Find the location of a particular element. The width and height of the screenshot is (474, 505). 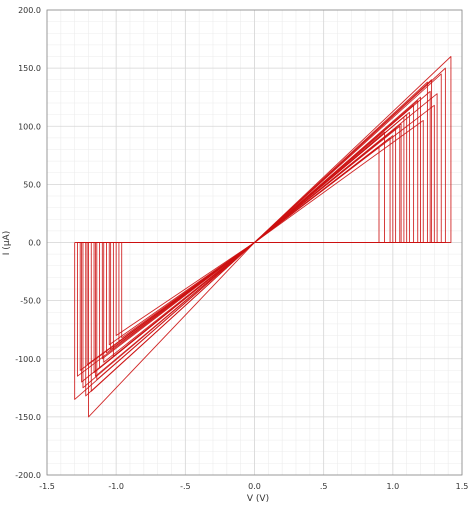

x-tick-label: -1.5 is located at coordinates (47, 486).